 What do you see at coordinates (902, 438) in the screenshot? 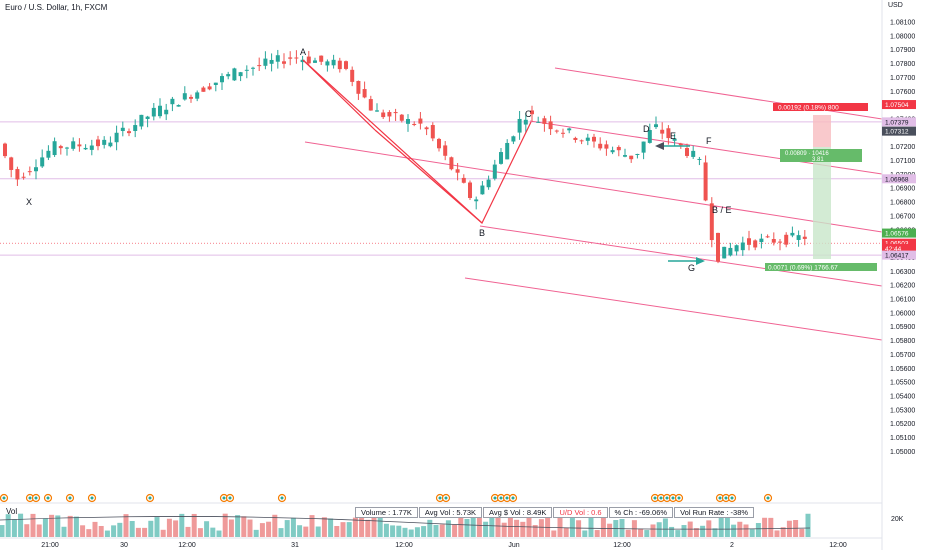
I see `price-tick-label: 1.05100` at bounding box center [902, 438].